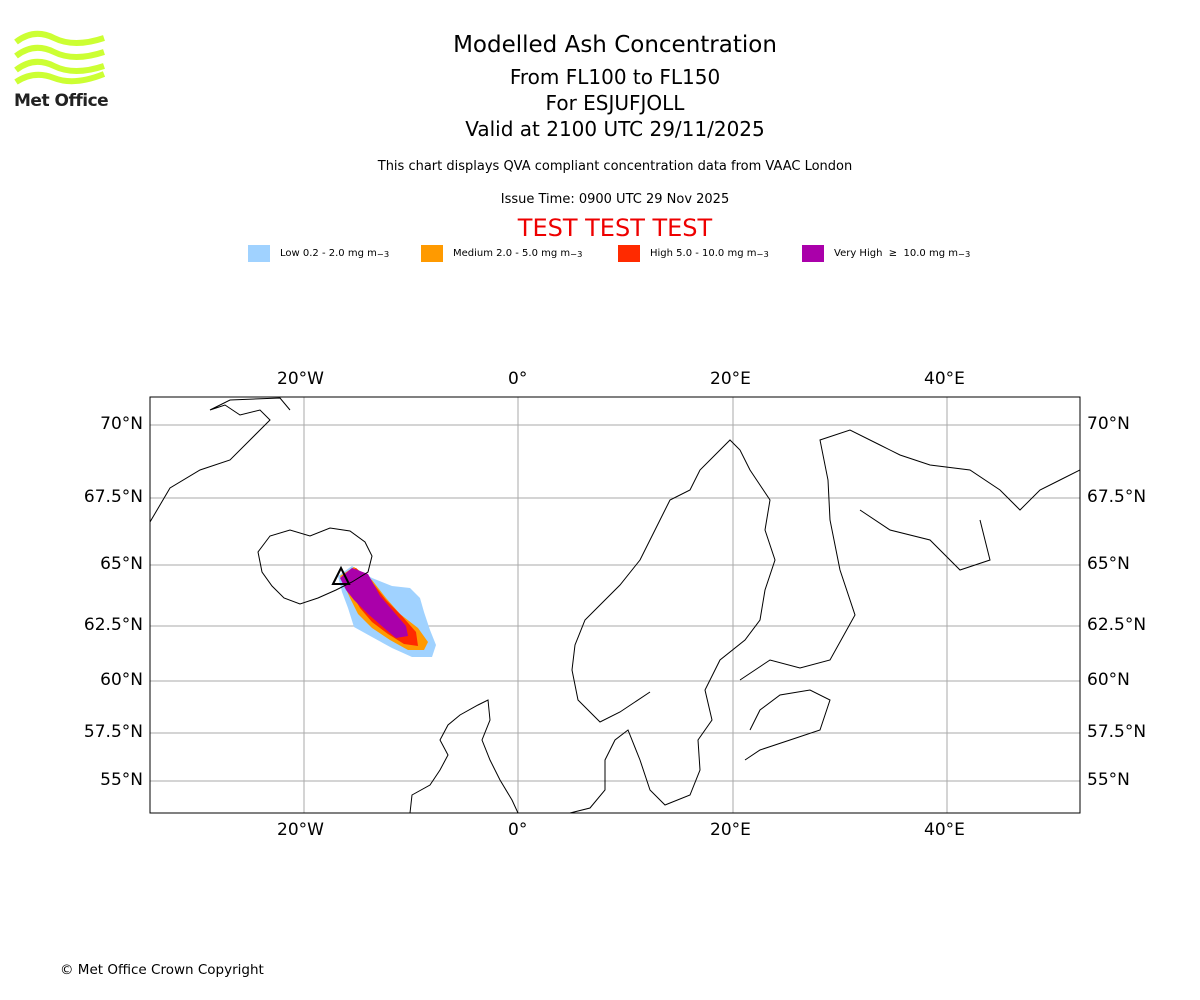 The width and height of the screenshot is (1200, 1000). What do you see at coordinates (121, 680) in the screenshot?
I see `lat-tick-left: 60°N` at bounding box center [121, 680].